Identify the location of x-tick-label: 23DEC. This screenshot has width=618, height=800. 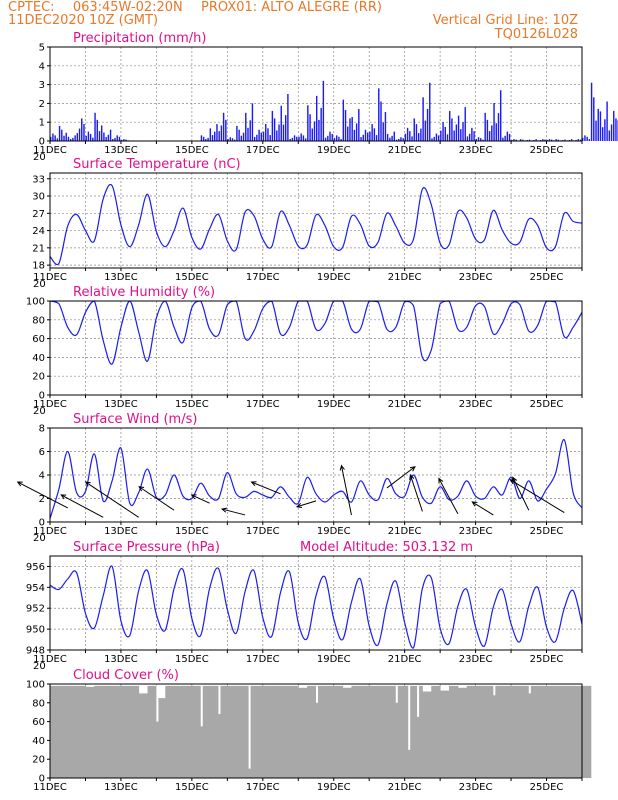
(476, 787).